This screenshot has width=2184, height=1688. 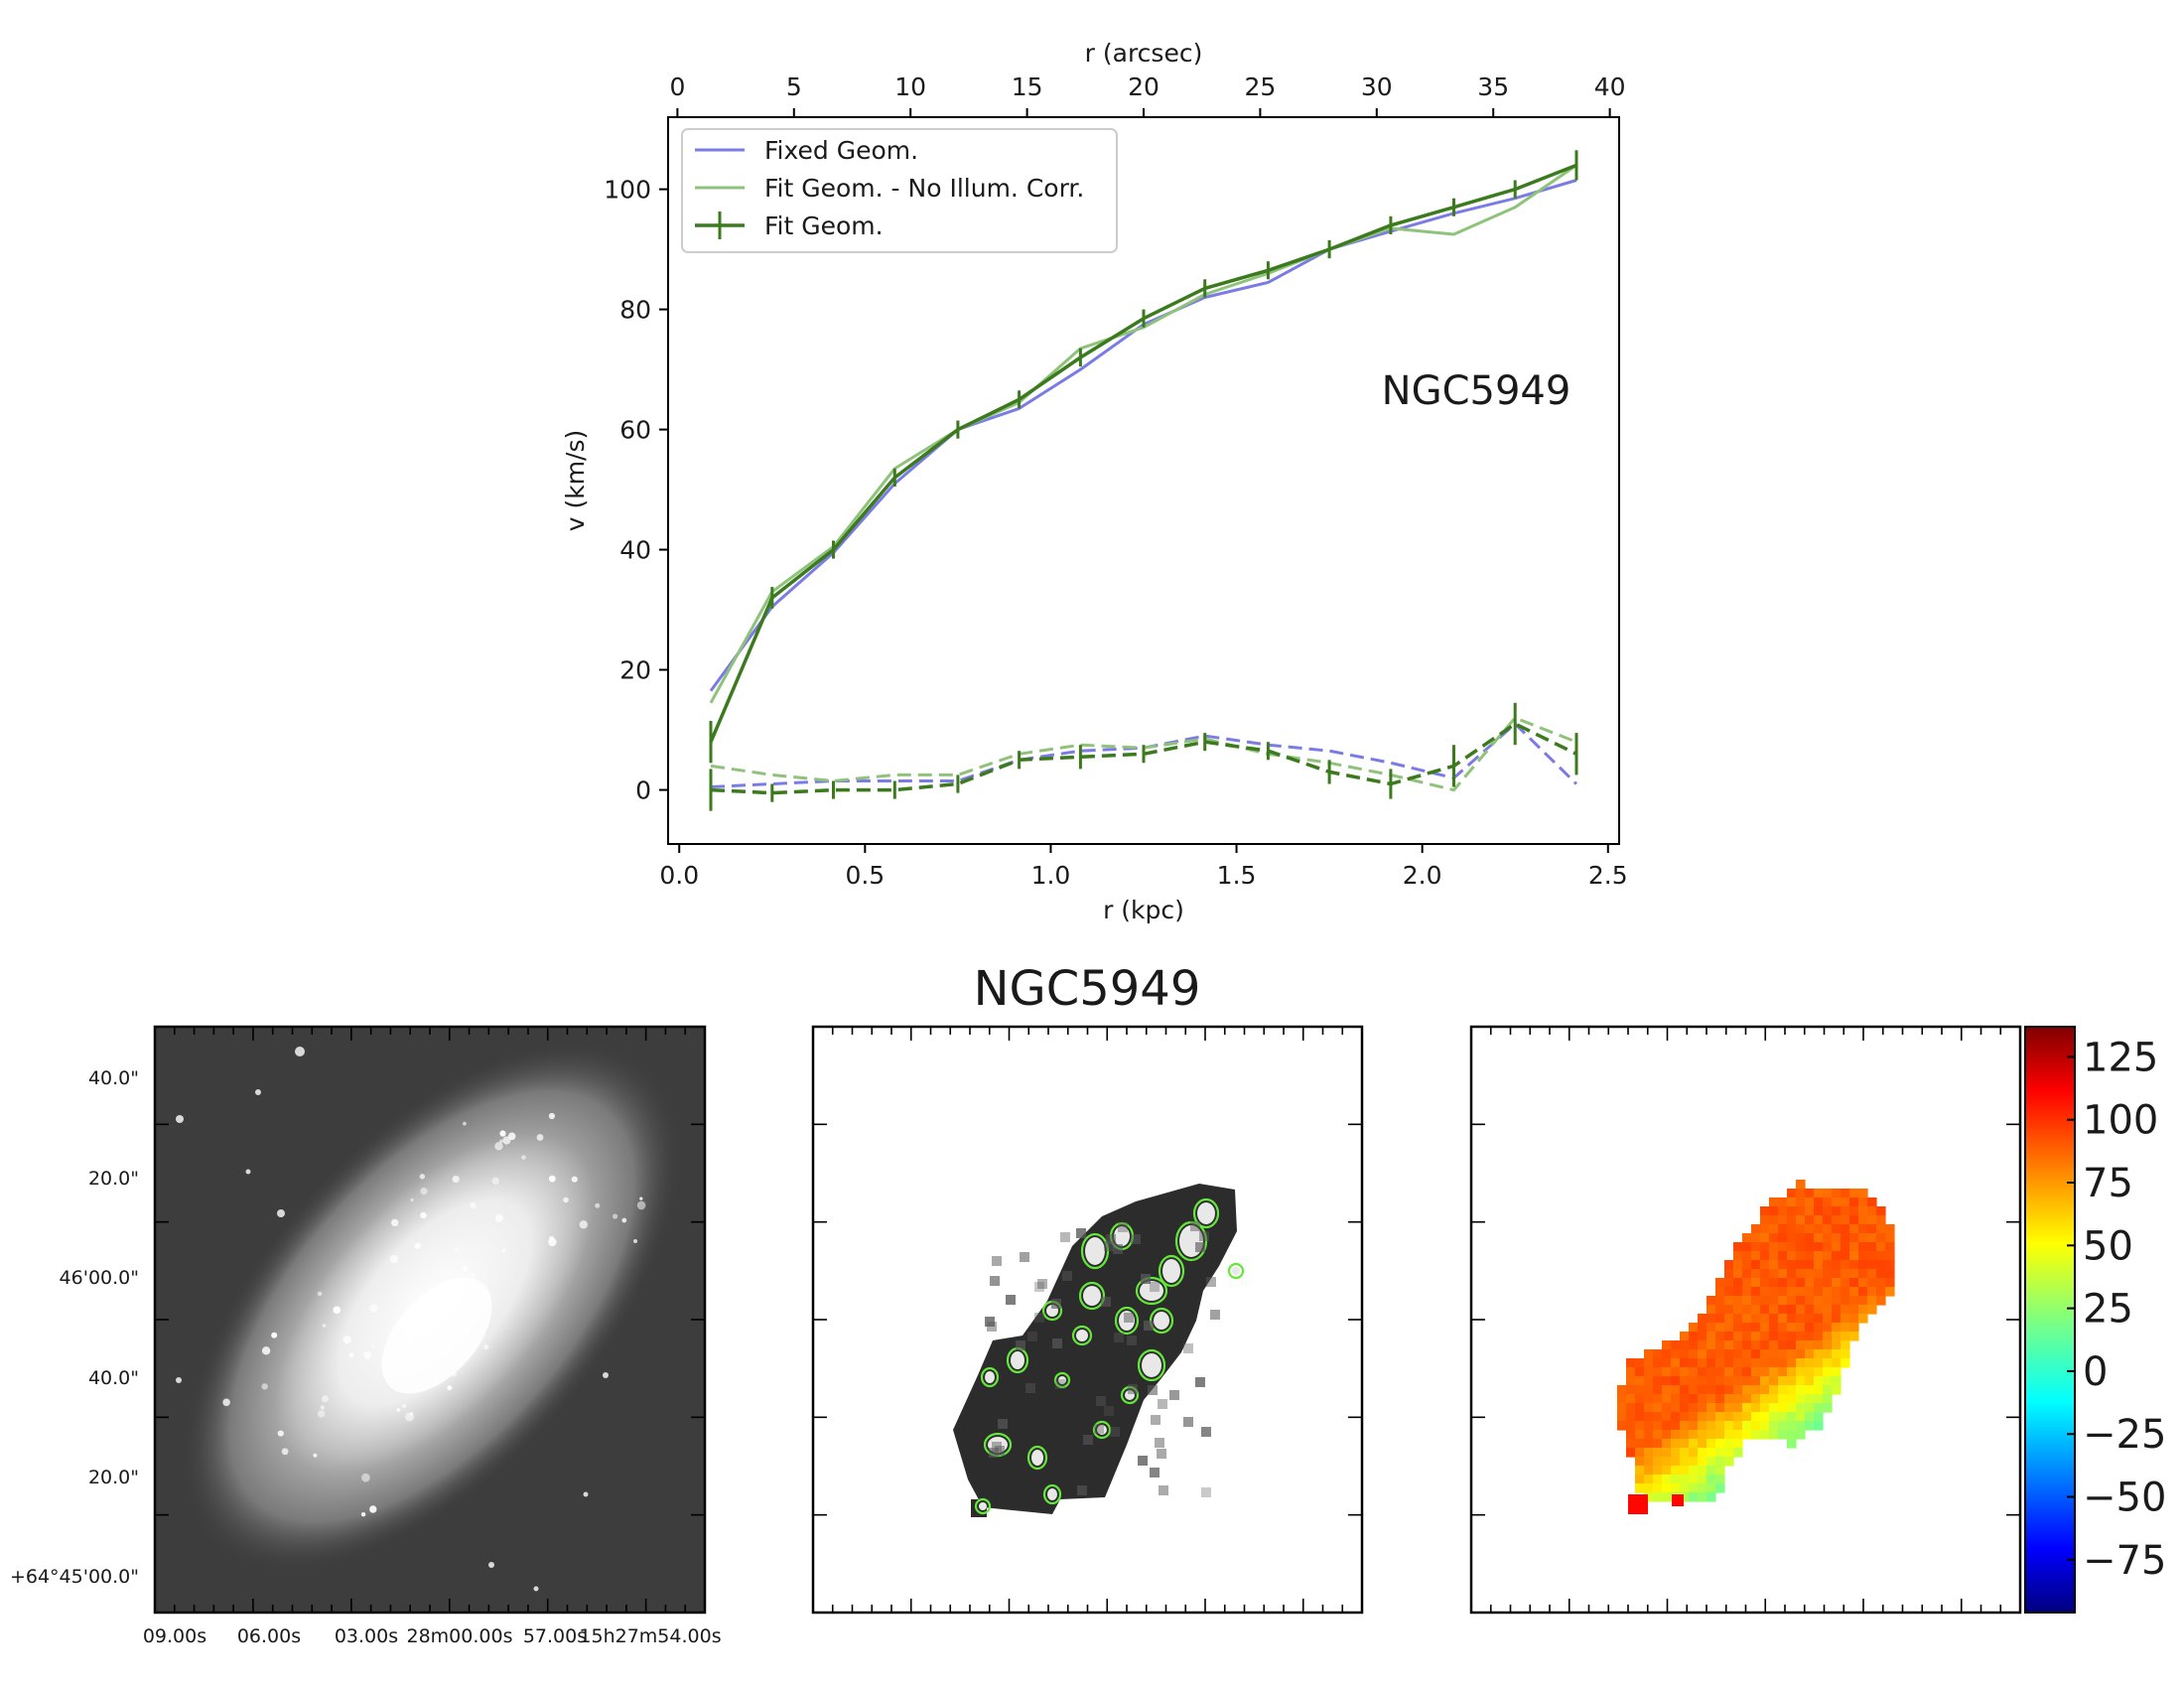 I want to click on optical-ticks, so click(x=430, y=1320).